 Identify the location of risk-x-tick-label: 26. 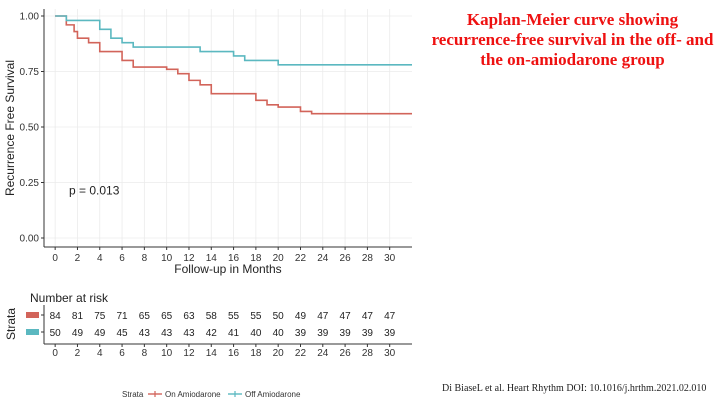
(346, 353).